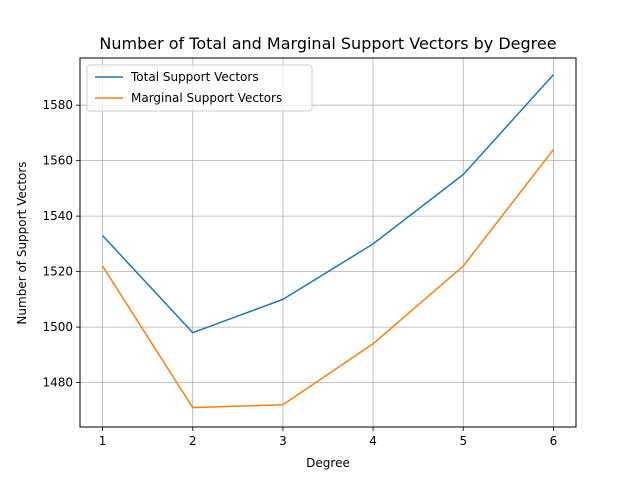  What do you see at coordinates (206, 98) in the screenshot?
I see `legend-label: Marginal Support Vectors` at bounding box center [206, 98].